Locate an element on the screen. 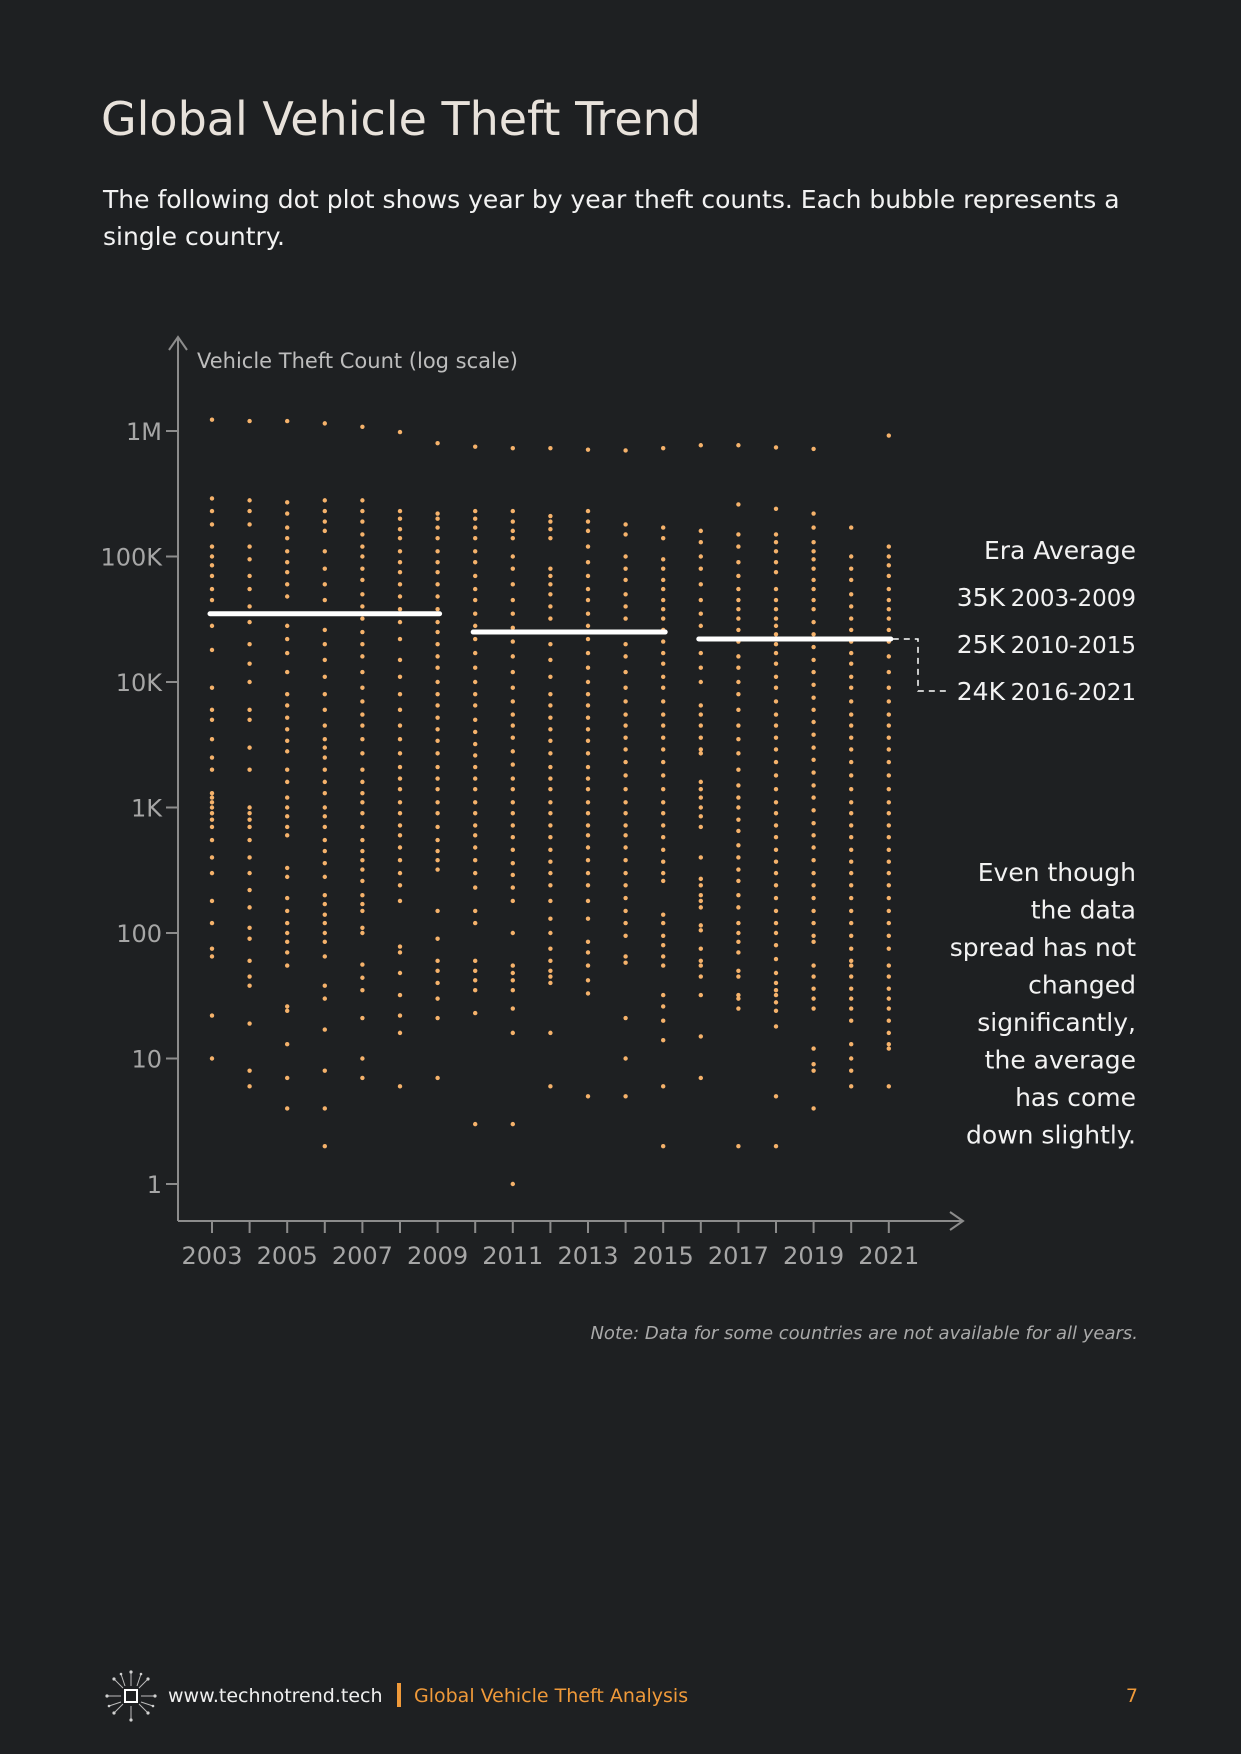 The height and width of the screenshot is (1754, 1241). footer-website-link: www.technotrend.tech is located at coordinates (275, 1696).